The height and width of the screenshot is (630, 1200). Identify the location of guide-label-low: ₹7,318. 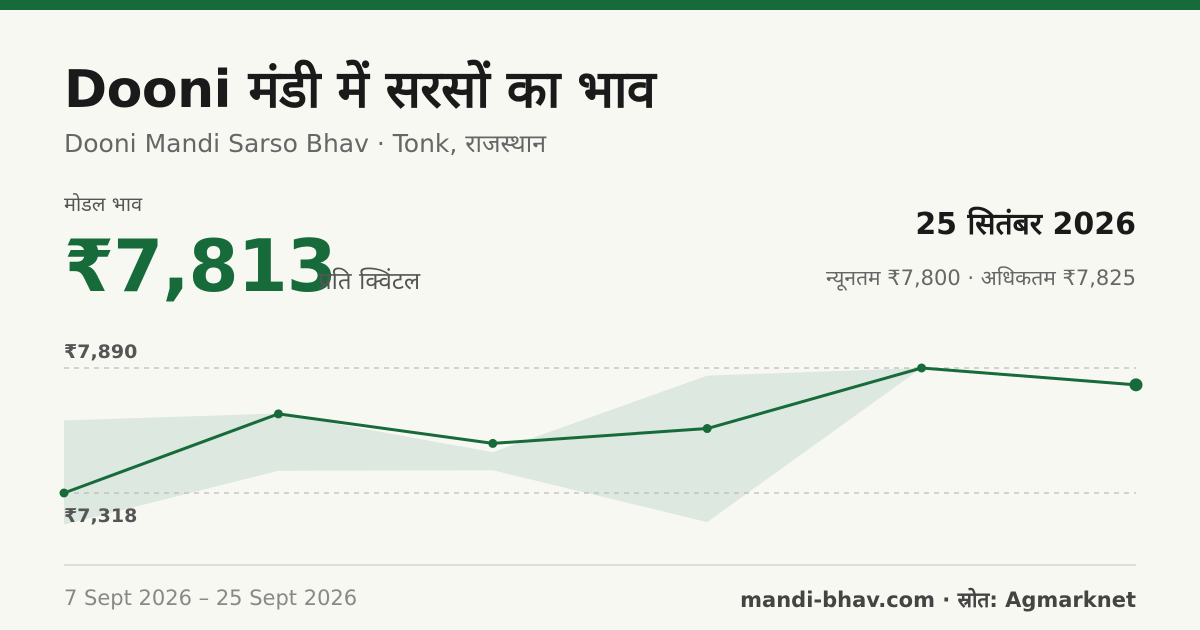
(100, 516).